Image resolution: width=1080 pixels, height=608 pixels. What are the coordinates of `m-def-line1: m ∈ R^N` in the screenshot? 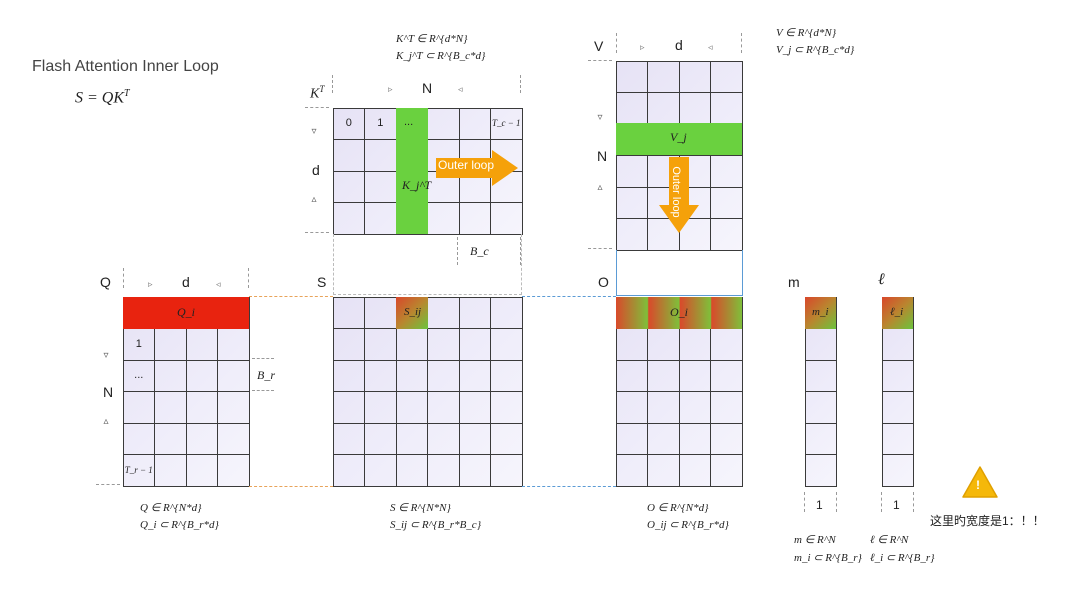 It's located at (815, 540).